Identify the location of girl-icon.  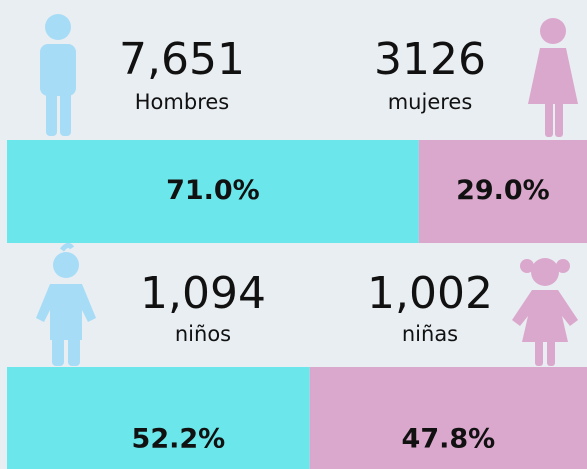
(545, 312).